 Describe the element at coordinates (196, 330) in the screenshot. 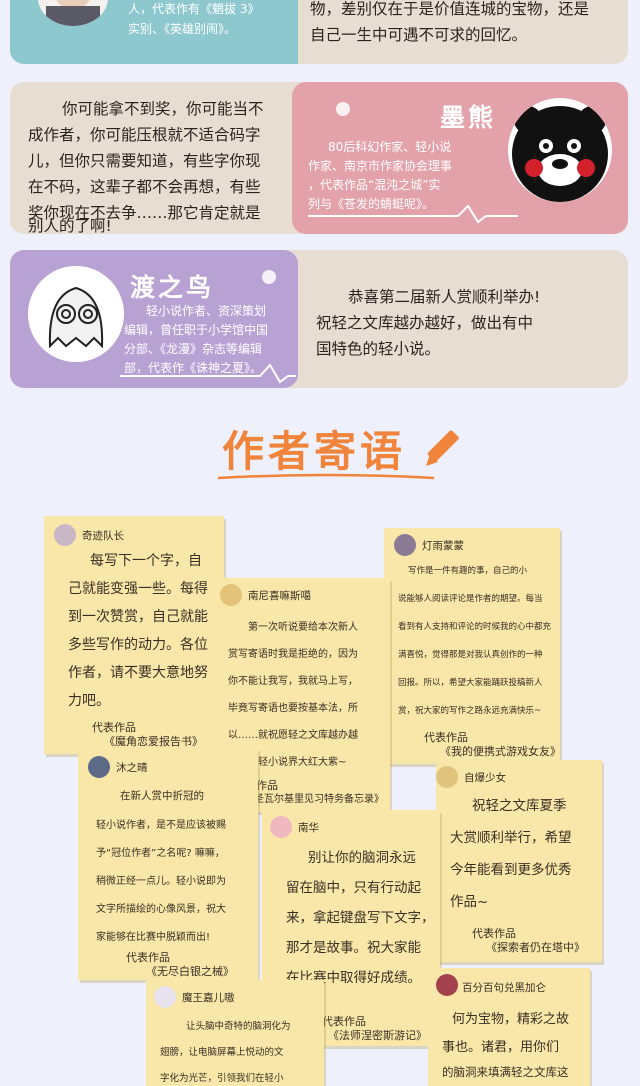

I see `author-intro-line: 编辑，曾任职于小学馆中国` at that location.